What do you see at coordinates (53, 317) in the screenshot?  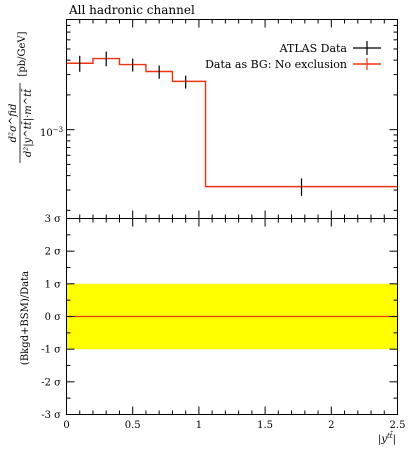 I see `ratio-y-tick-label: 0 σ` at bounding box center [53, 317].